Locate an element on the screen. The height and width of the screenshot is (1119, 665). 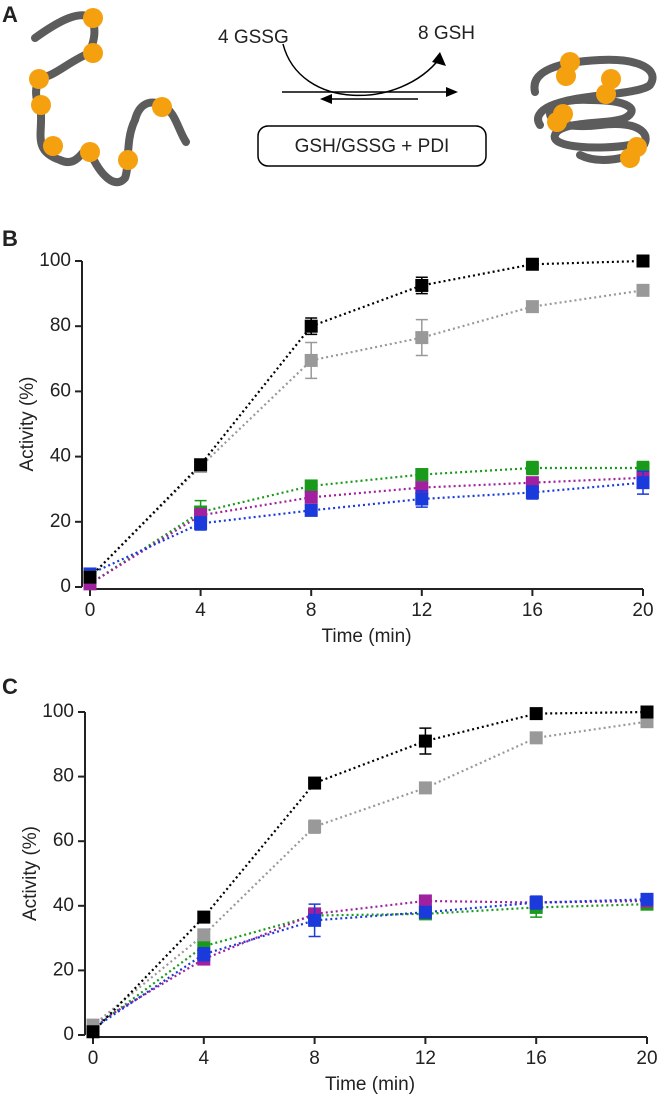
condition-box is located at coordinates (372, 146).